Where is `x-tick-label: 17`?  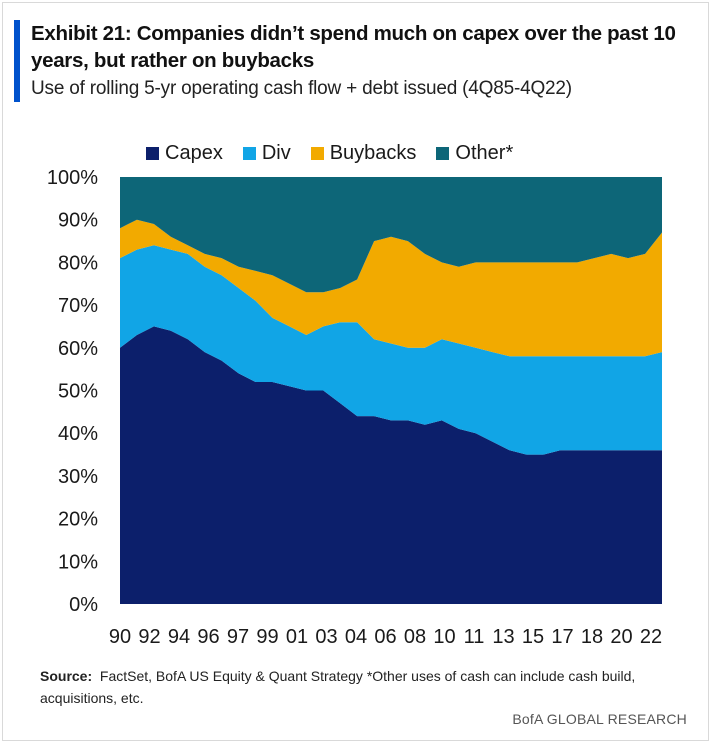 x-tick-label: 17 is located at coordinates (562, 637).